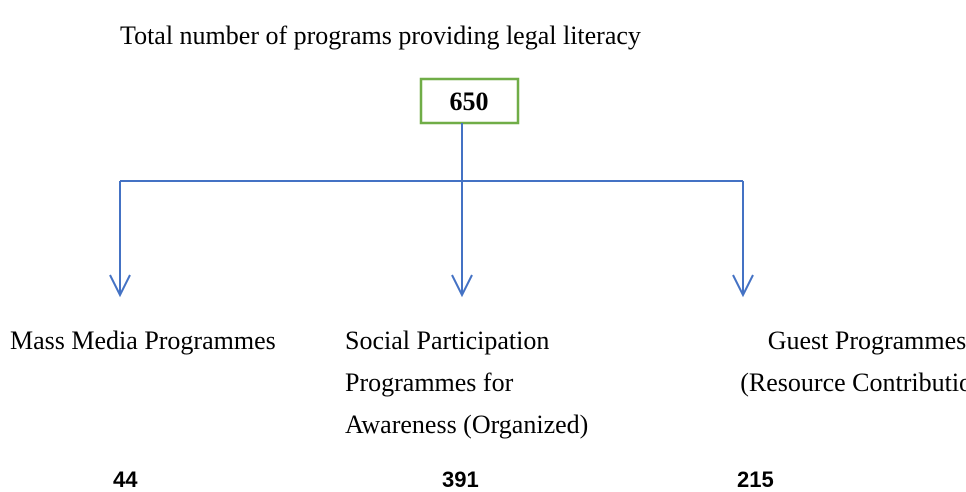 The width and height of the screenshot is (966, 492). Describe the element at coordinates (447, 340) in the screenshot. I see `node-label: Social Participation` at that location.